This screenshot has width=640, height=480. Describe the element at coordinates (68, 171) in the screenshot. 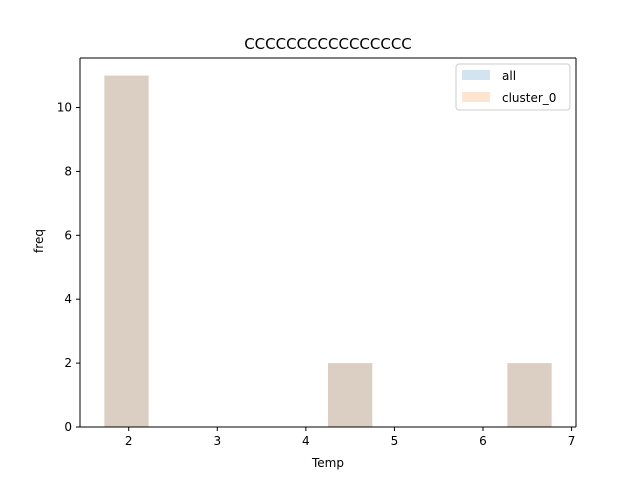

I see `y-tick-label-8: 8` at that location.